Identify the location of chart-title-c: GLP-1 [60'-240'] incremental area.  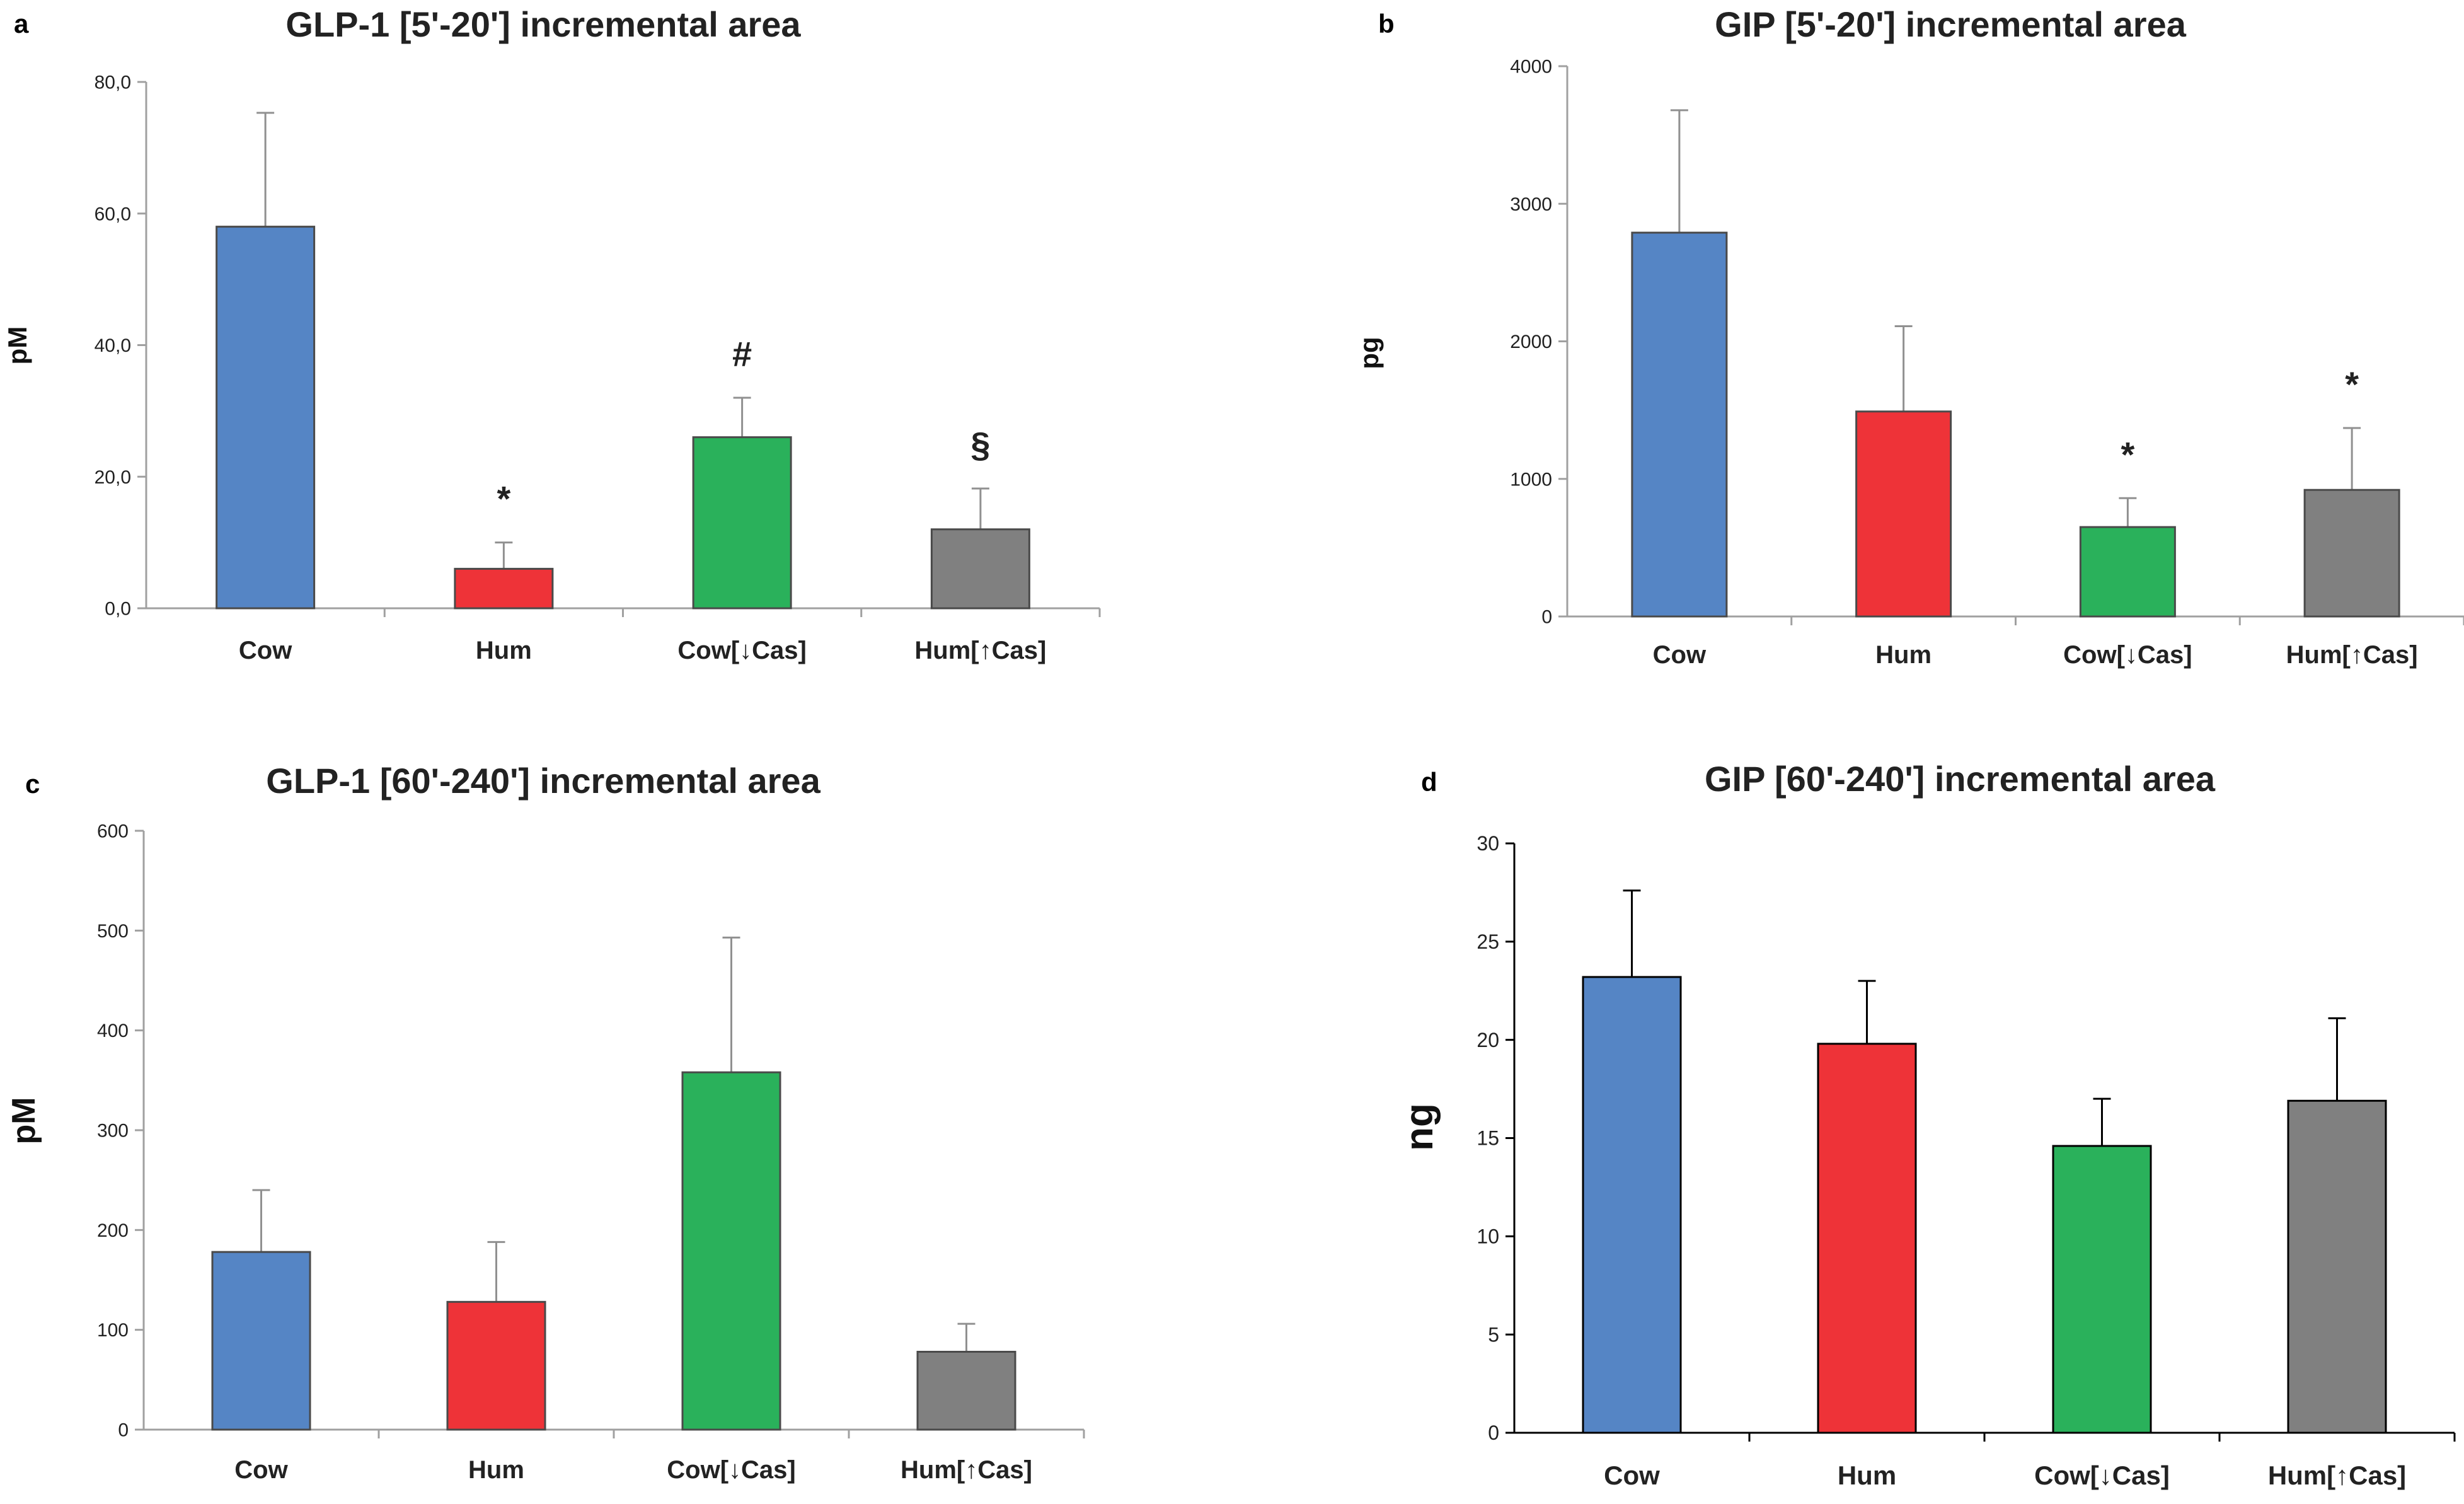
(543, 781).